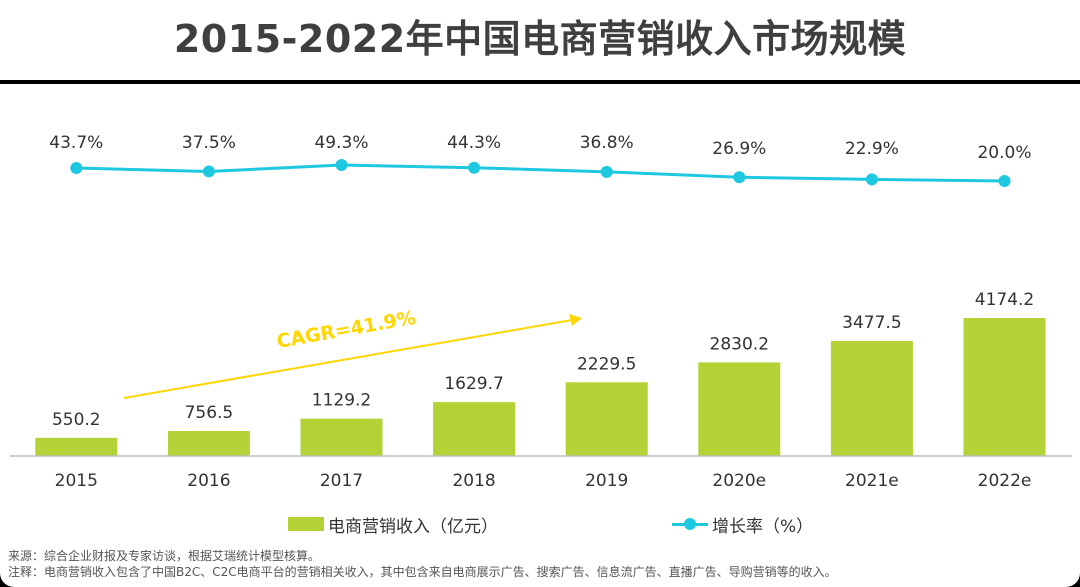 The width and height of the screenshot is (1080, 587). Describe the element at coordinates (348, 359) in the screenshot. I see `cagr-arrow-shaft` at that location.